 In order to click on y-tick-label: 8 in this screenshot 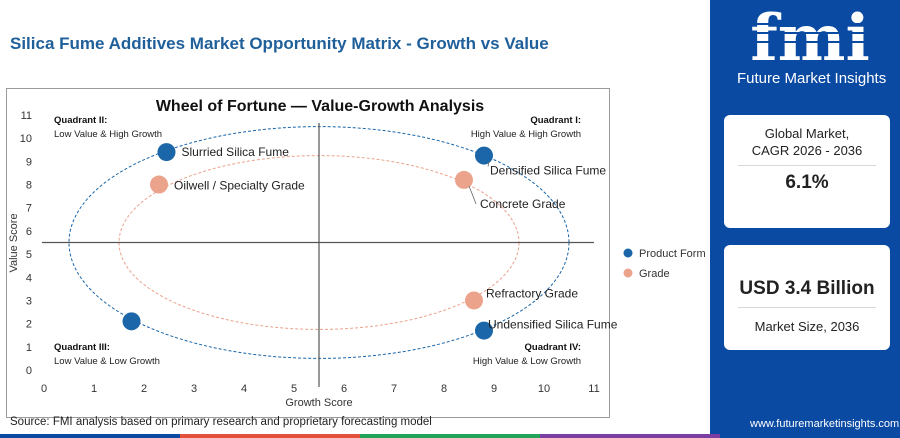, I will do `click(29, 186)`.